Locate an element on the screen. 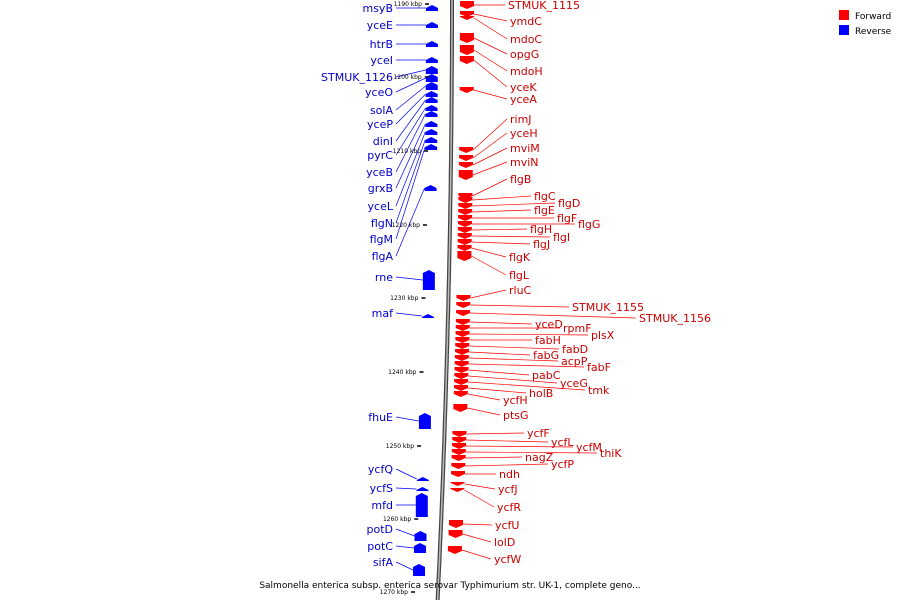 The height and width of the screenshot is (600, 900). reverse-gene-label: maf is located at coordinates (383, 313).